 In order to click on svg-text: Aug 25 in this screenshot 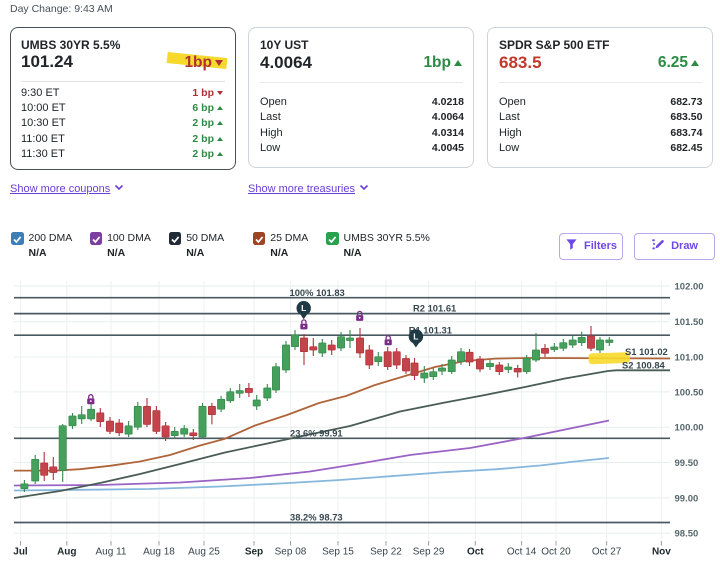, I will do `click(204, 552)`.